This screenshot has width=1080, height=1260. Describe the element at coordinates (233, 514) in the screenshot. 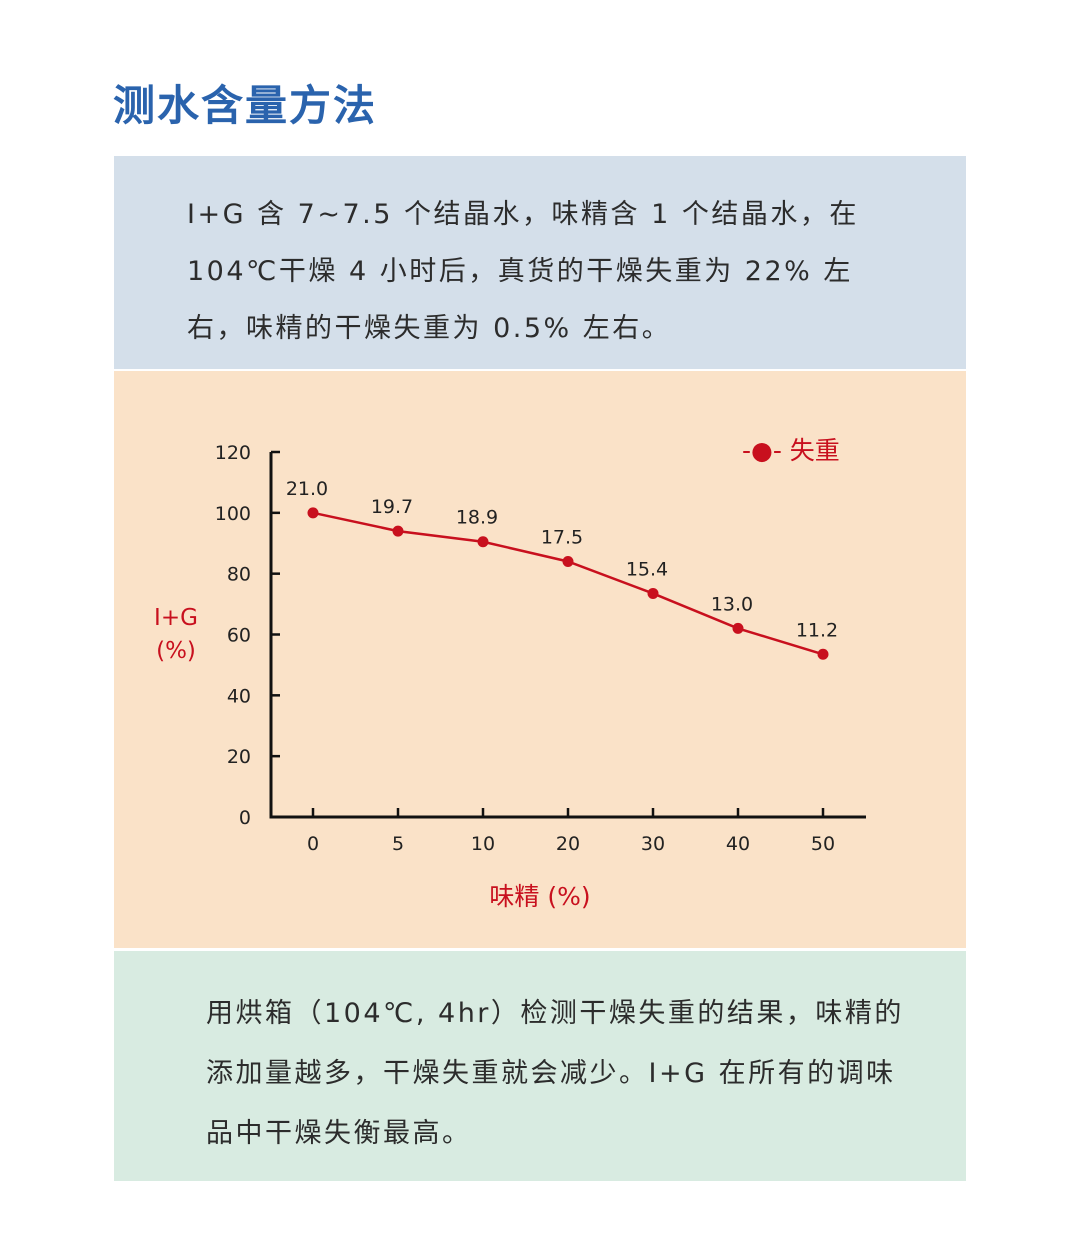

I see `y-tick-label: 100` at that location.